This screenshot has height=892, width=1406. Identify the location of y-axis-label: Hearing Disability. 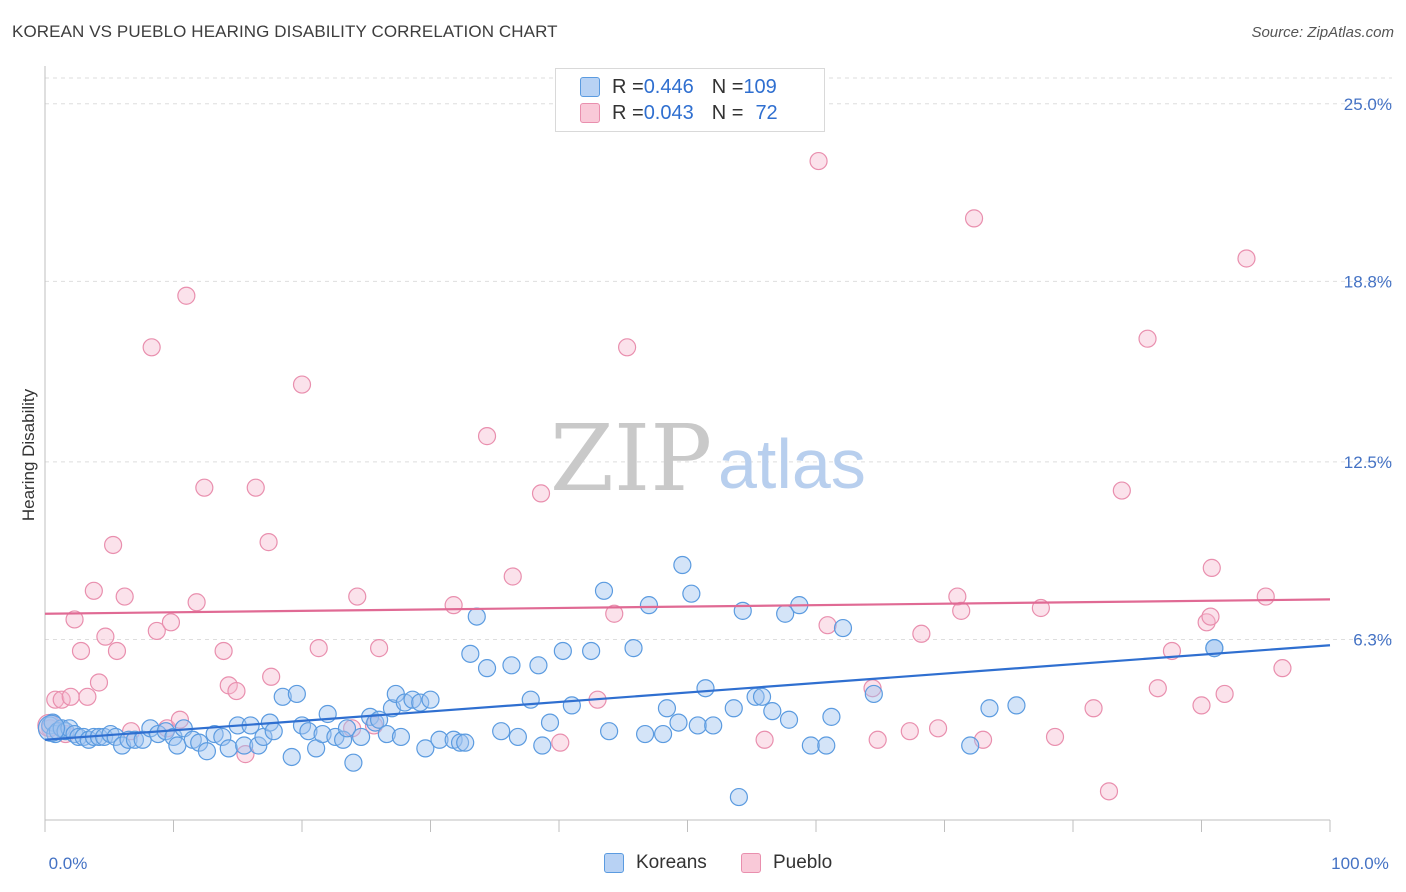
(28, 454).